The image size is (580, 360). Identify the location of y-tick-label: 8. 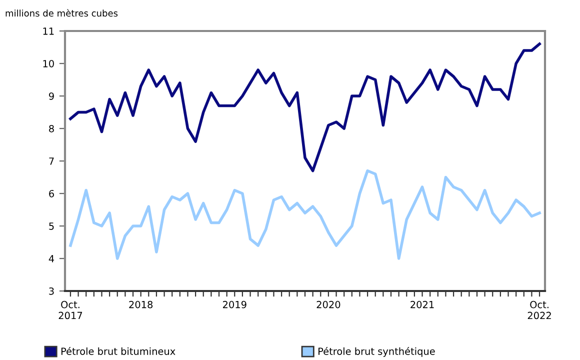
(51, 128).